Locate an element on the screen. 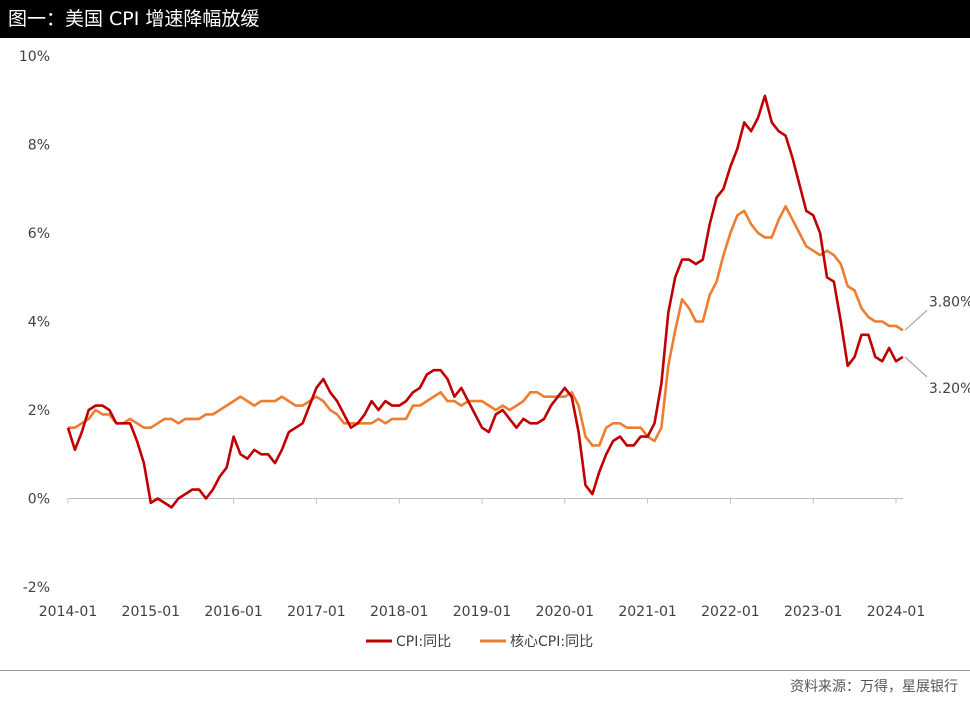  legend: CPI:同比 核心CPI:同比 is located at coordinates (479, 642).